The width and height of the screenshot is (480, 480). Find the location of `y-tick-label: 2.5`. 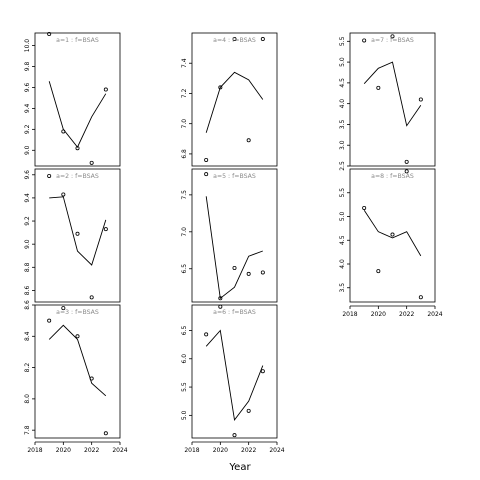

y-tick-label: 2.5 is located at coordinates (342, 166).